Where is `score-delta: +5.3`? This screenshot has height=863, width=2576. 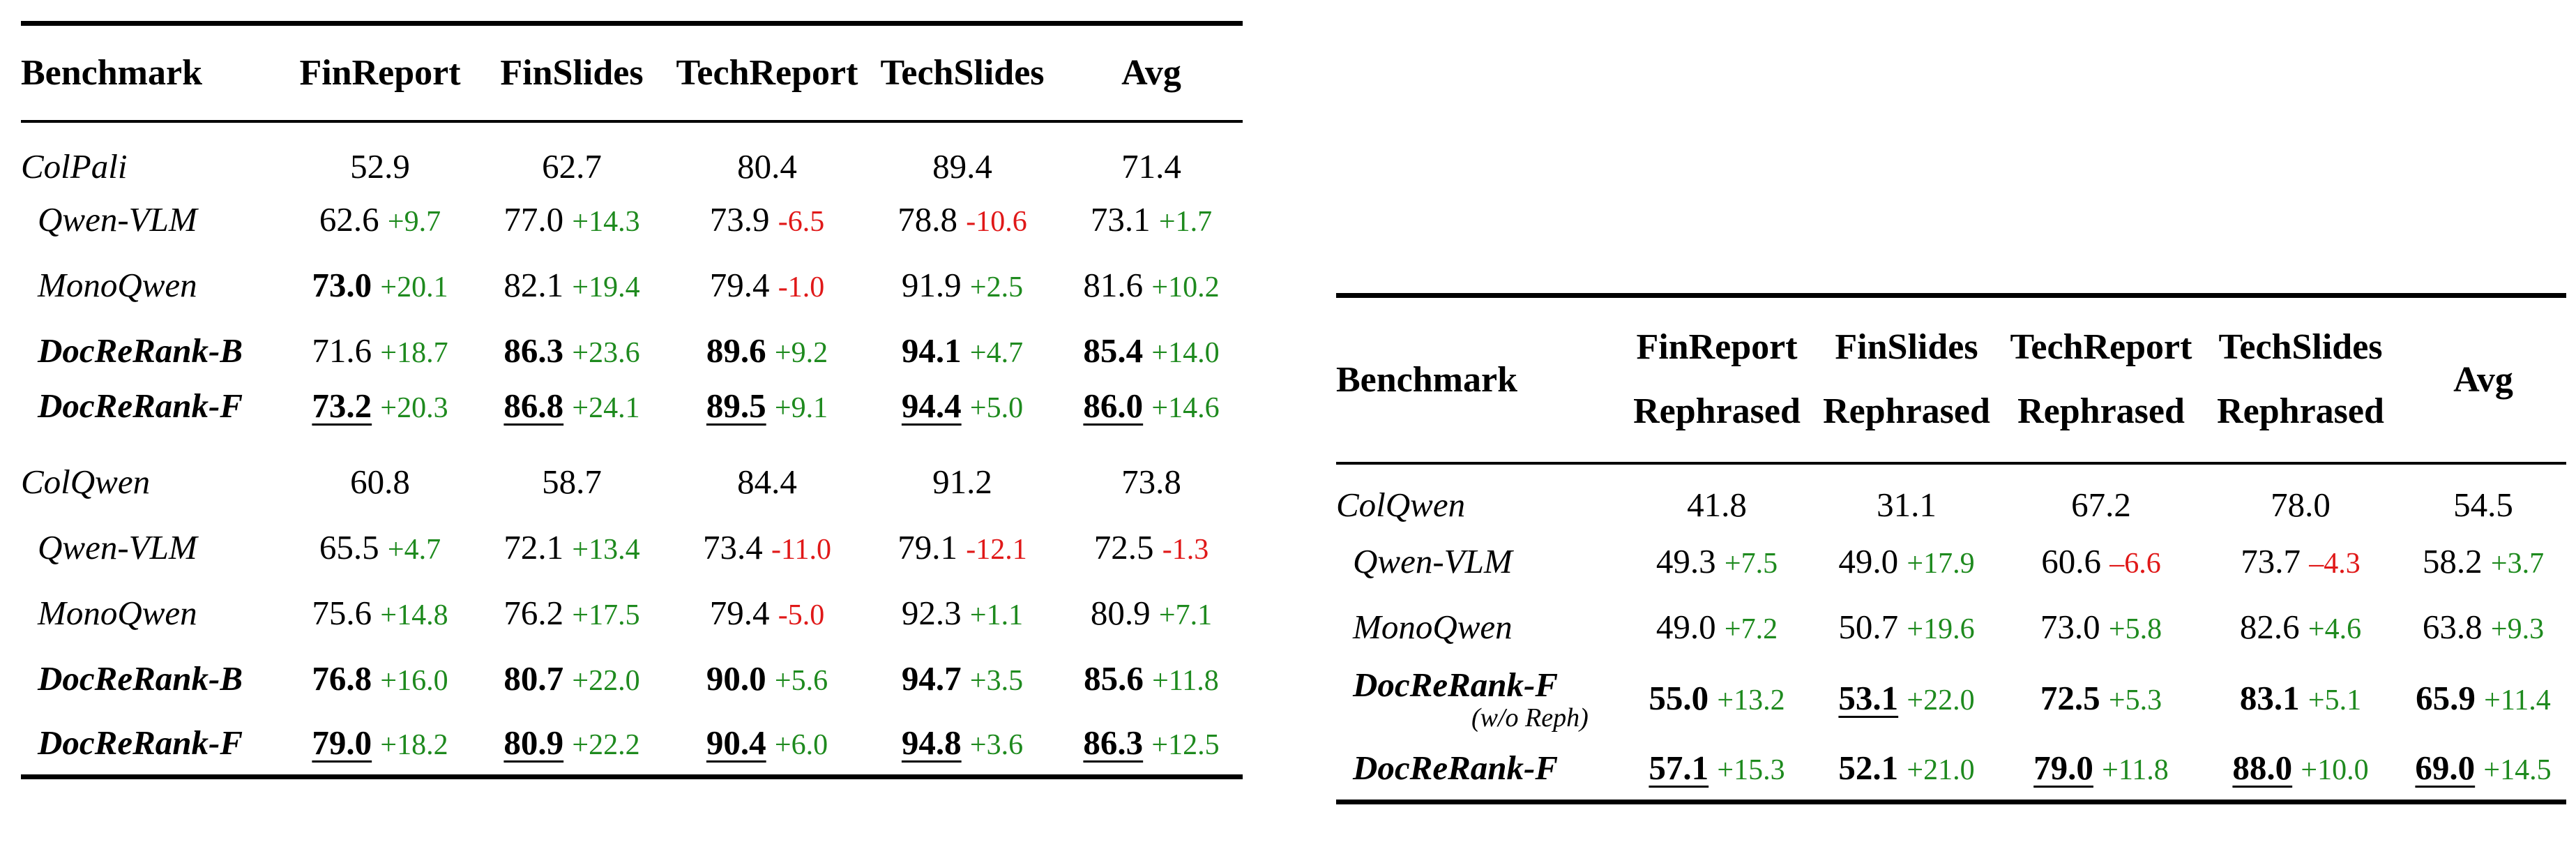
score-delta: +5.3 is located at coordinates (2135, 700).